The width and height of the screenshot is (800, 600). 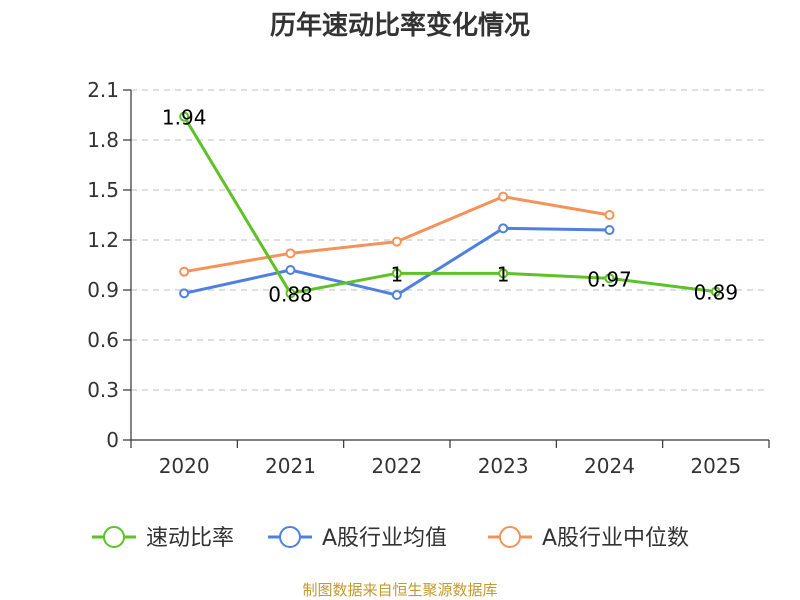 I want to click on y-tick-label: 2.1, so click(x=103, y=90).